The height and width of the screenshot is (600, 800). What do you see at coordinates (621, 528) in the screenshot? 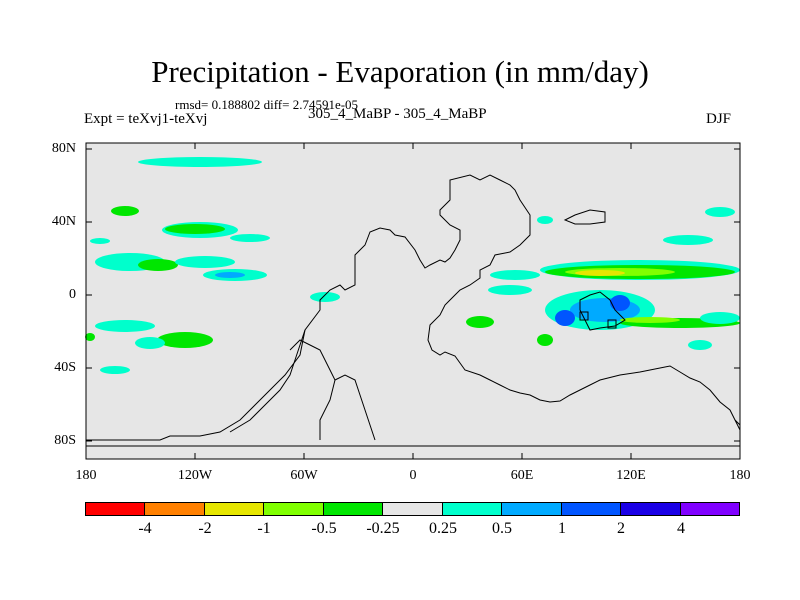
I see `colorbar-label: 2` at bounding box center [621, 528].